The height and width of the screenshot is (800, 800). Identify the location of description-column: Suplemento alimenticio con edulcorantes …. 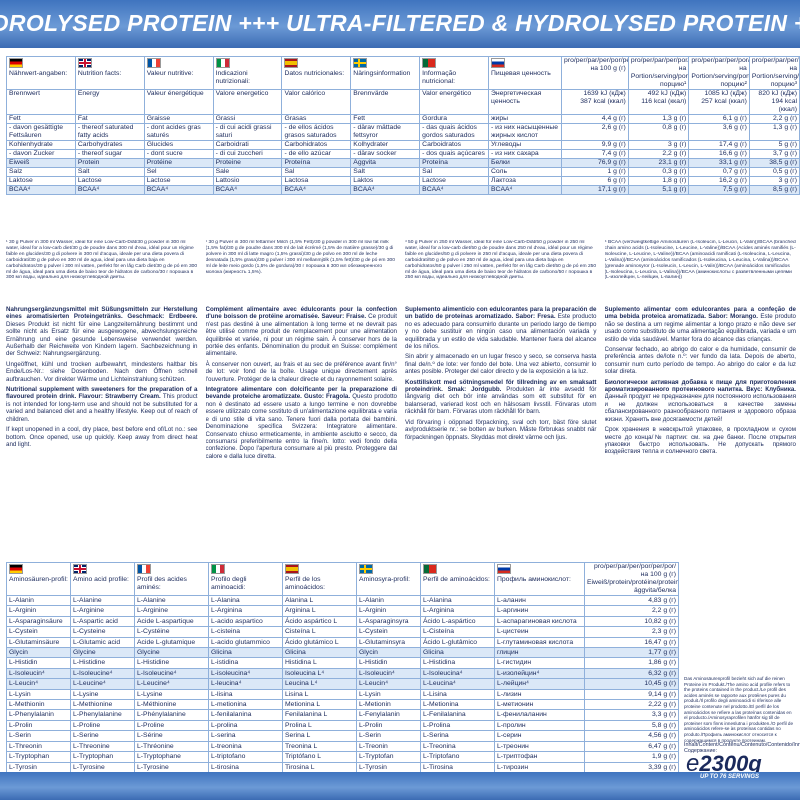
(501, 431).